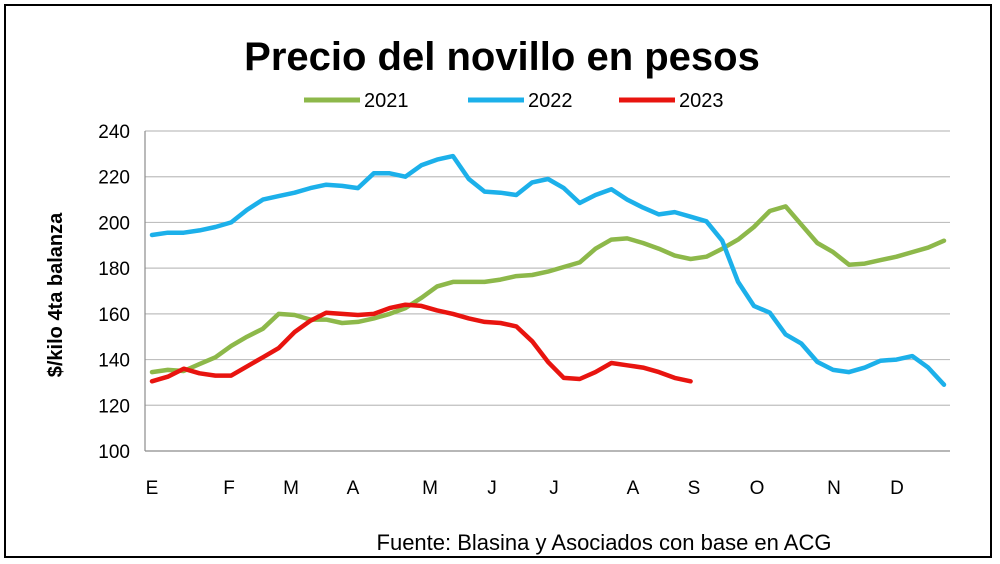  Describe the element at coordinates (114, 269) in the screenshot. I see `y-tick-label: 180` at that location.